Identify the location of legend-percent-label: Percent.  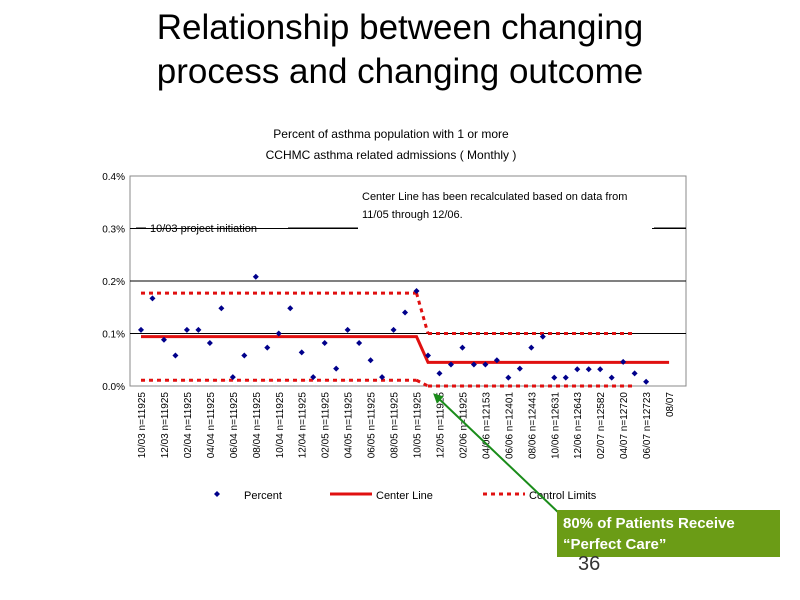
(263, 496).